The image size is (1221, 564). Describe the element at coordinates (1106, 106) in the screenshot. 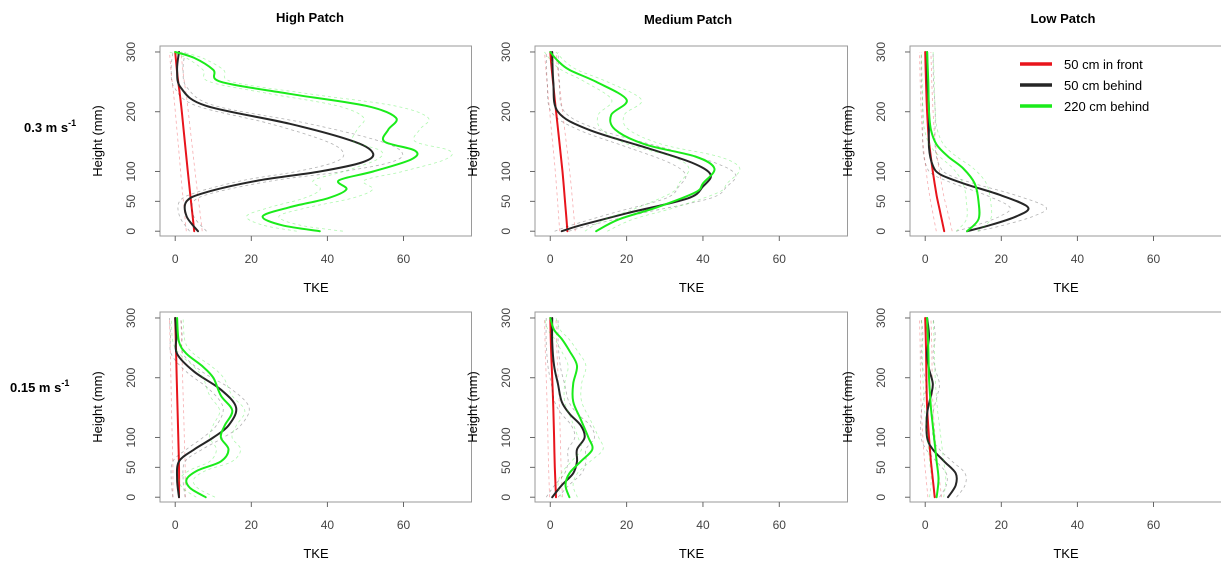

I see `legend-label-far-behind: 220 cm behind` at that location.